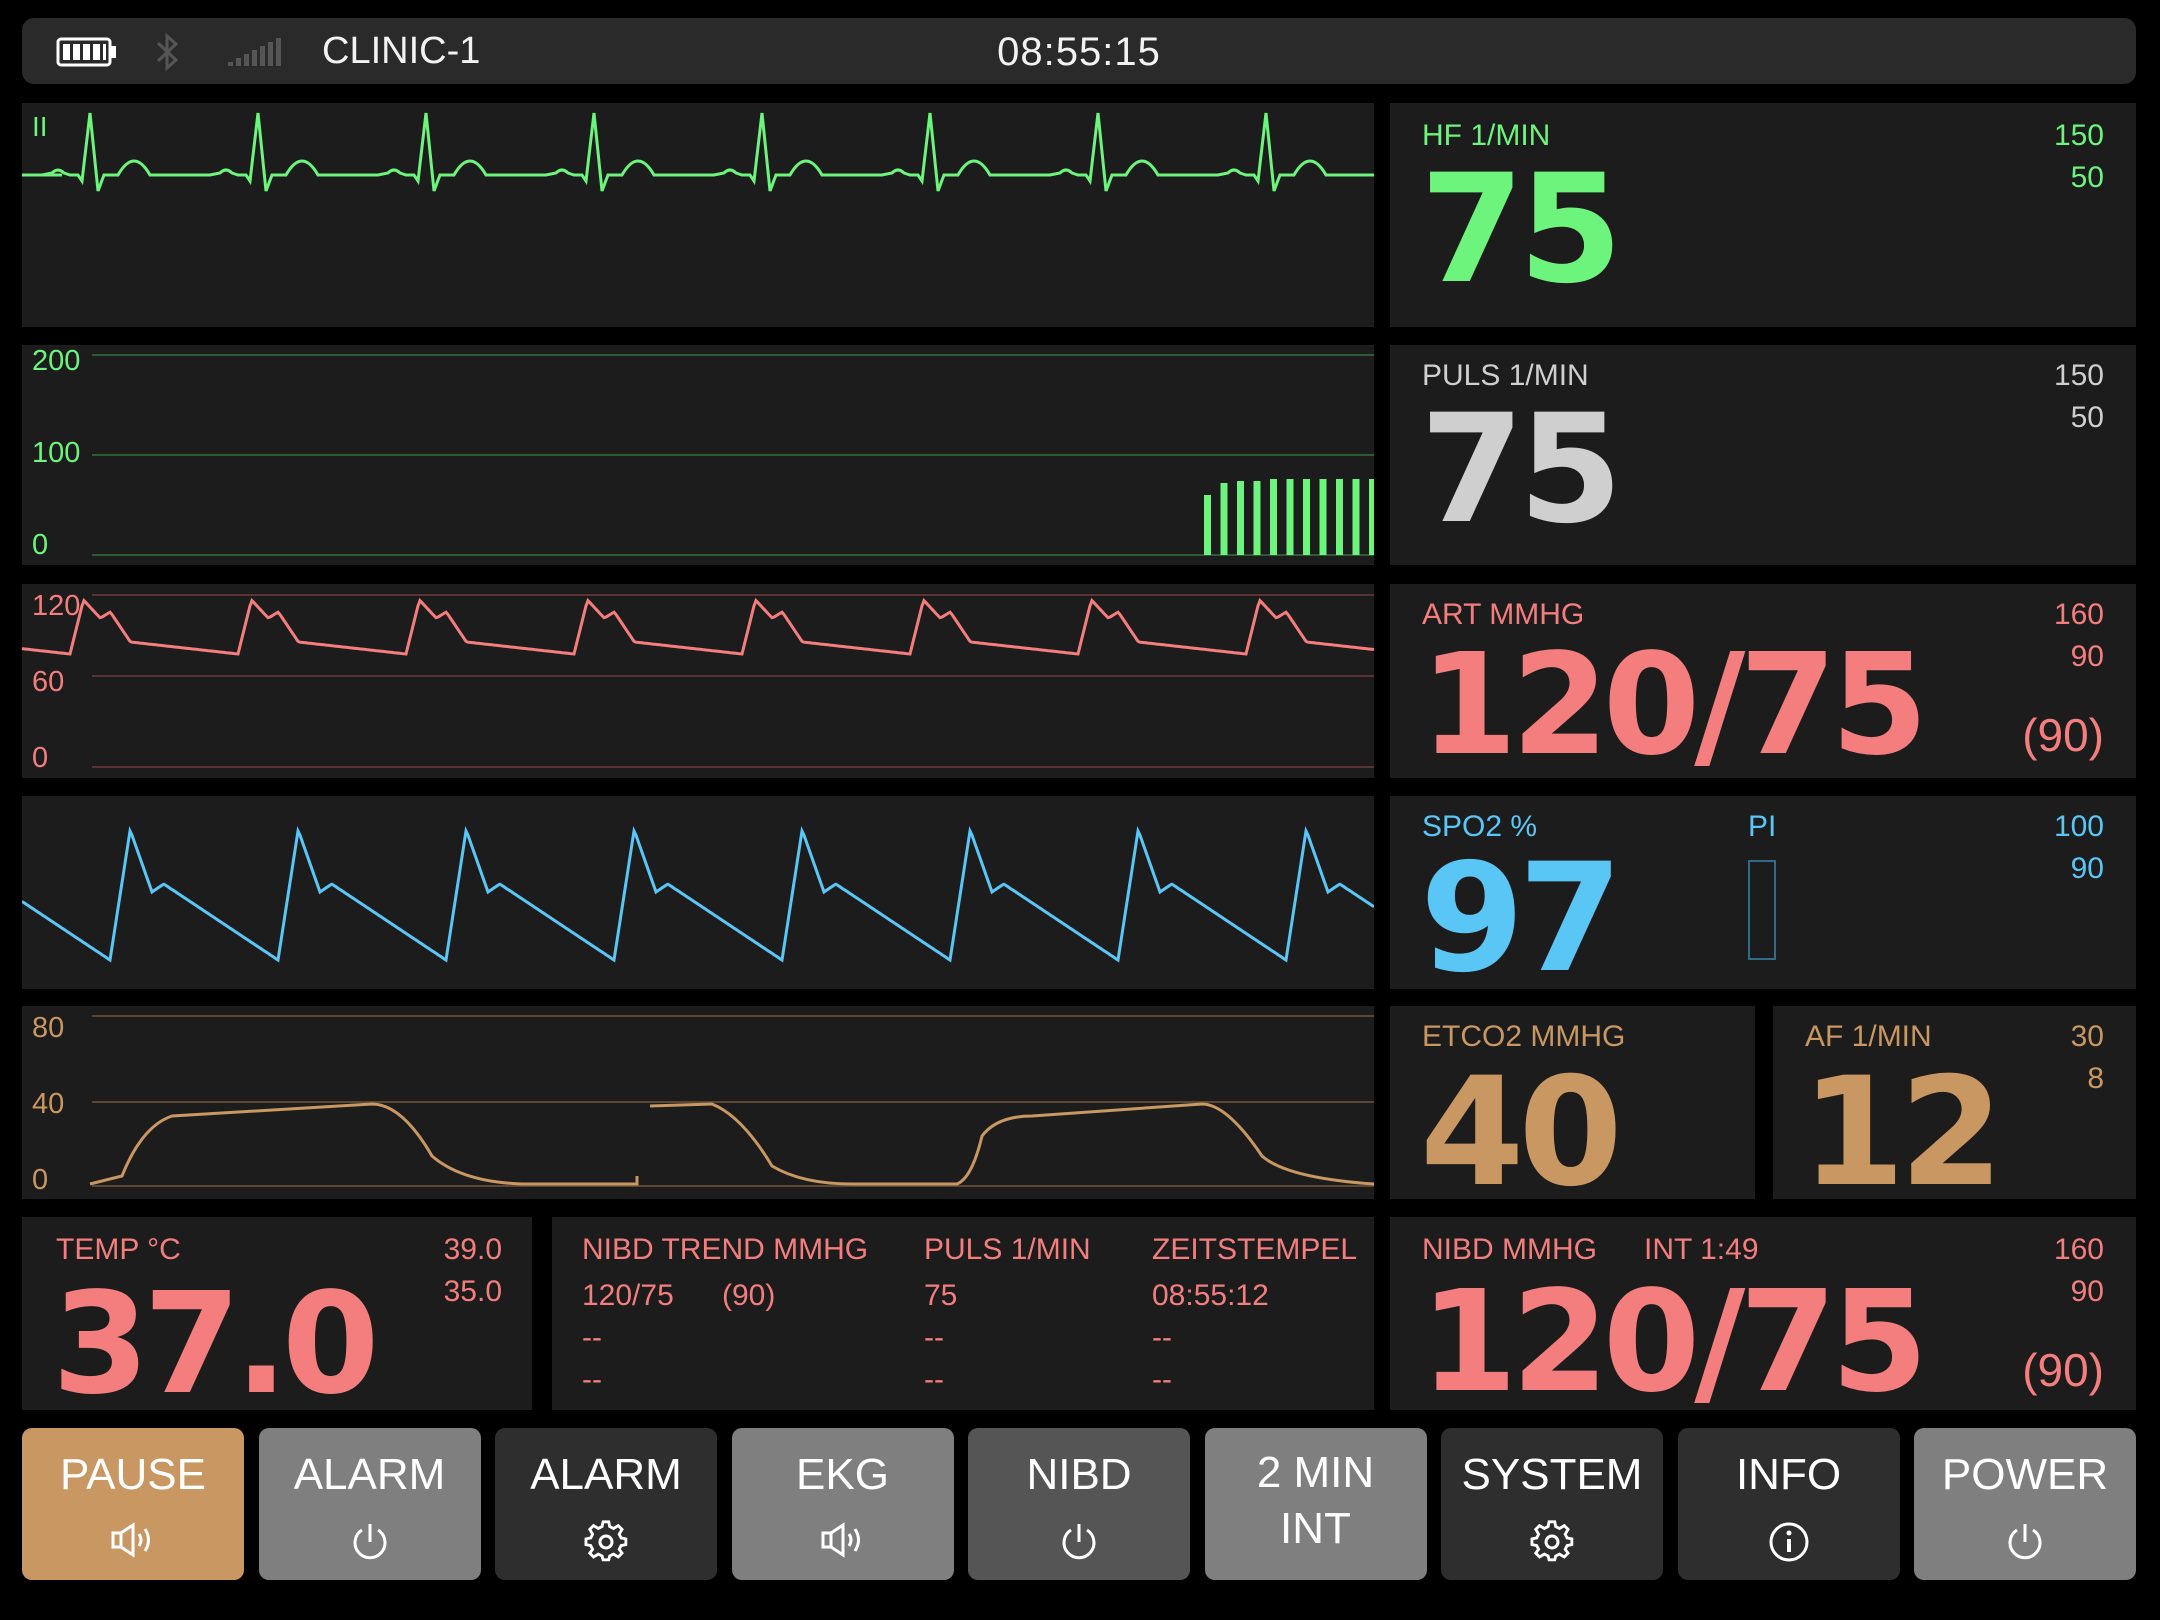 The image size is (2160, 1620). Describe the element at coordinates (733, 455) in the screenshot. I see `pleth-bar-graph` at that location.